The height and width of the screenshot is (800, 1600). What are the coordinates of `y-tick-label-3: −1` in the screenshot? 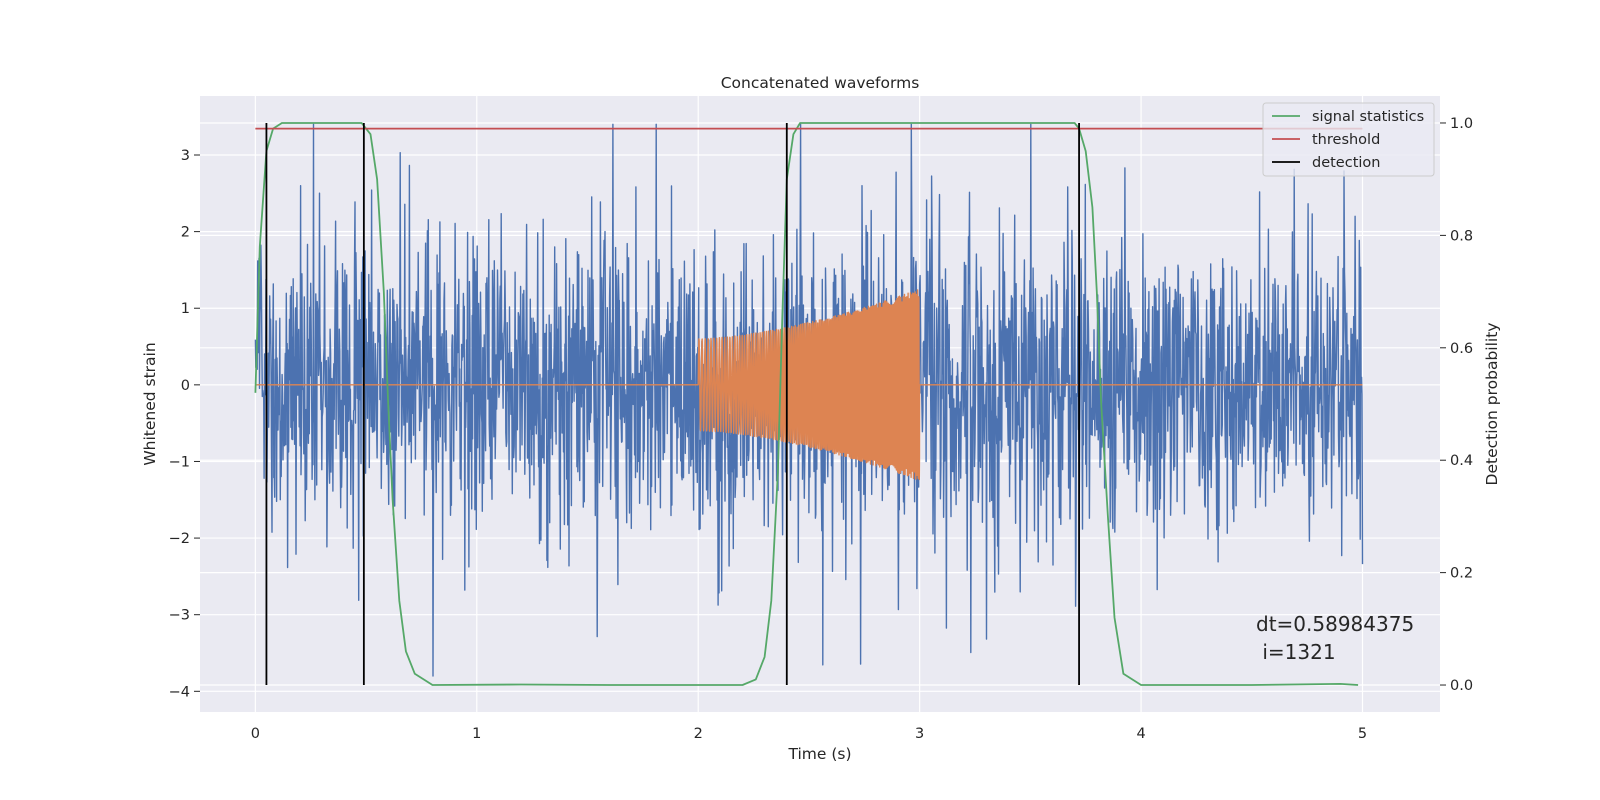 It's located at (179, 462).